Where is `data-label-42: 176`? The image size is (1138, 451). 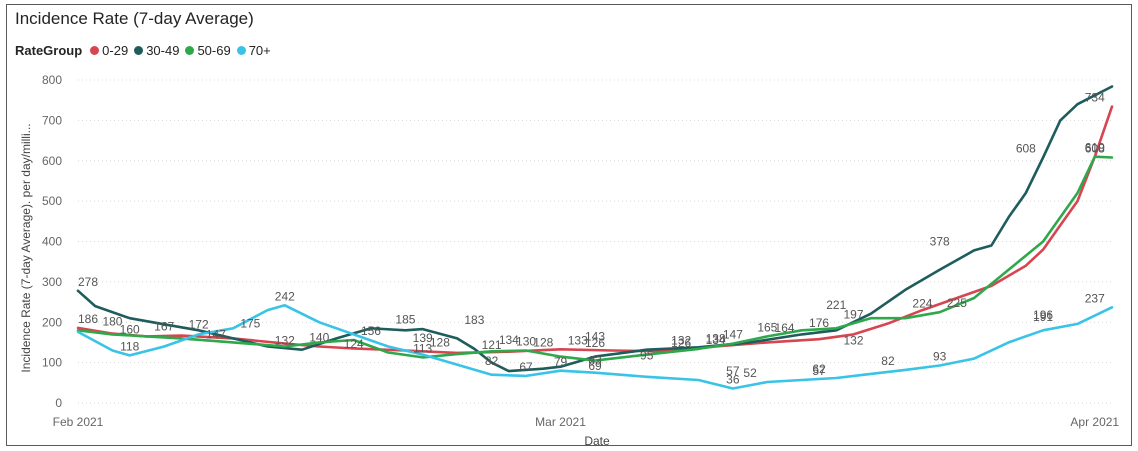 data-label-42: 176 is located at coordinates (819, 323).